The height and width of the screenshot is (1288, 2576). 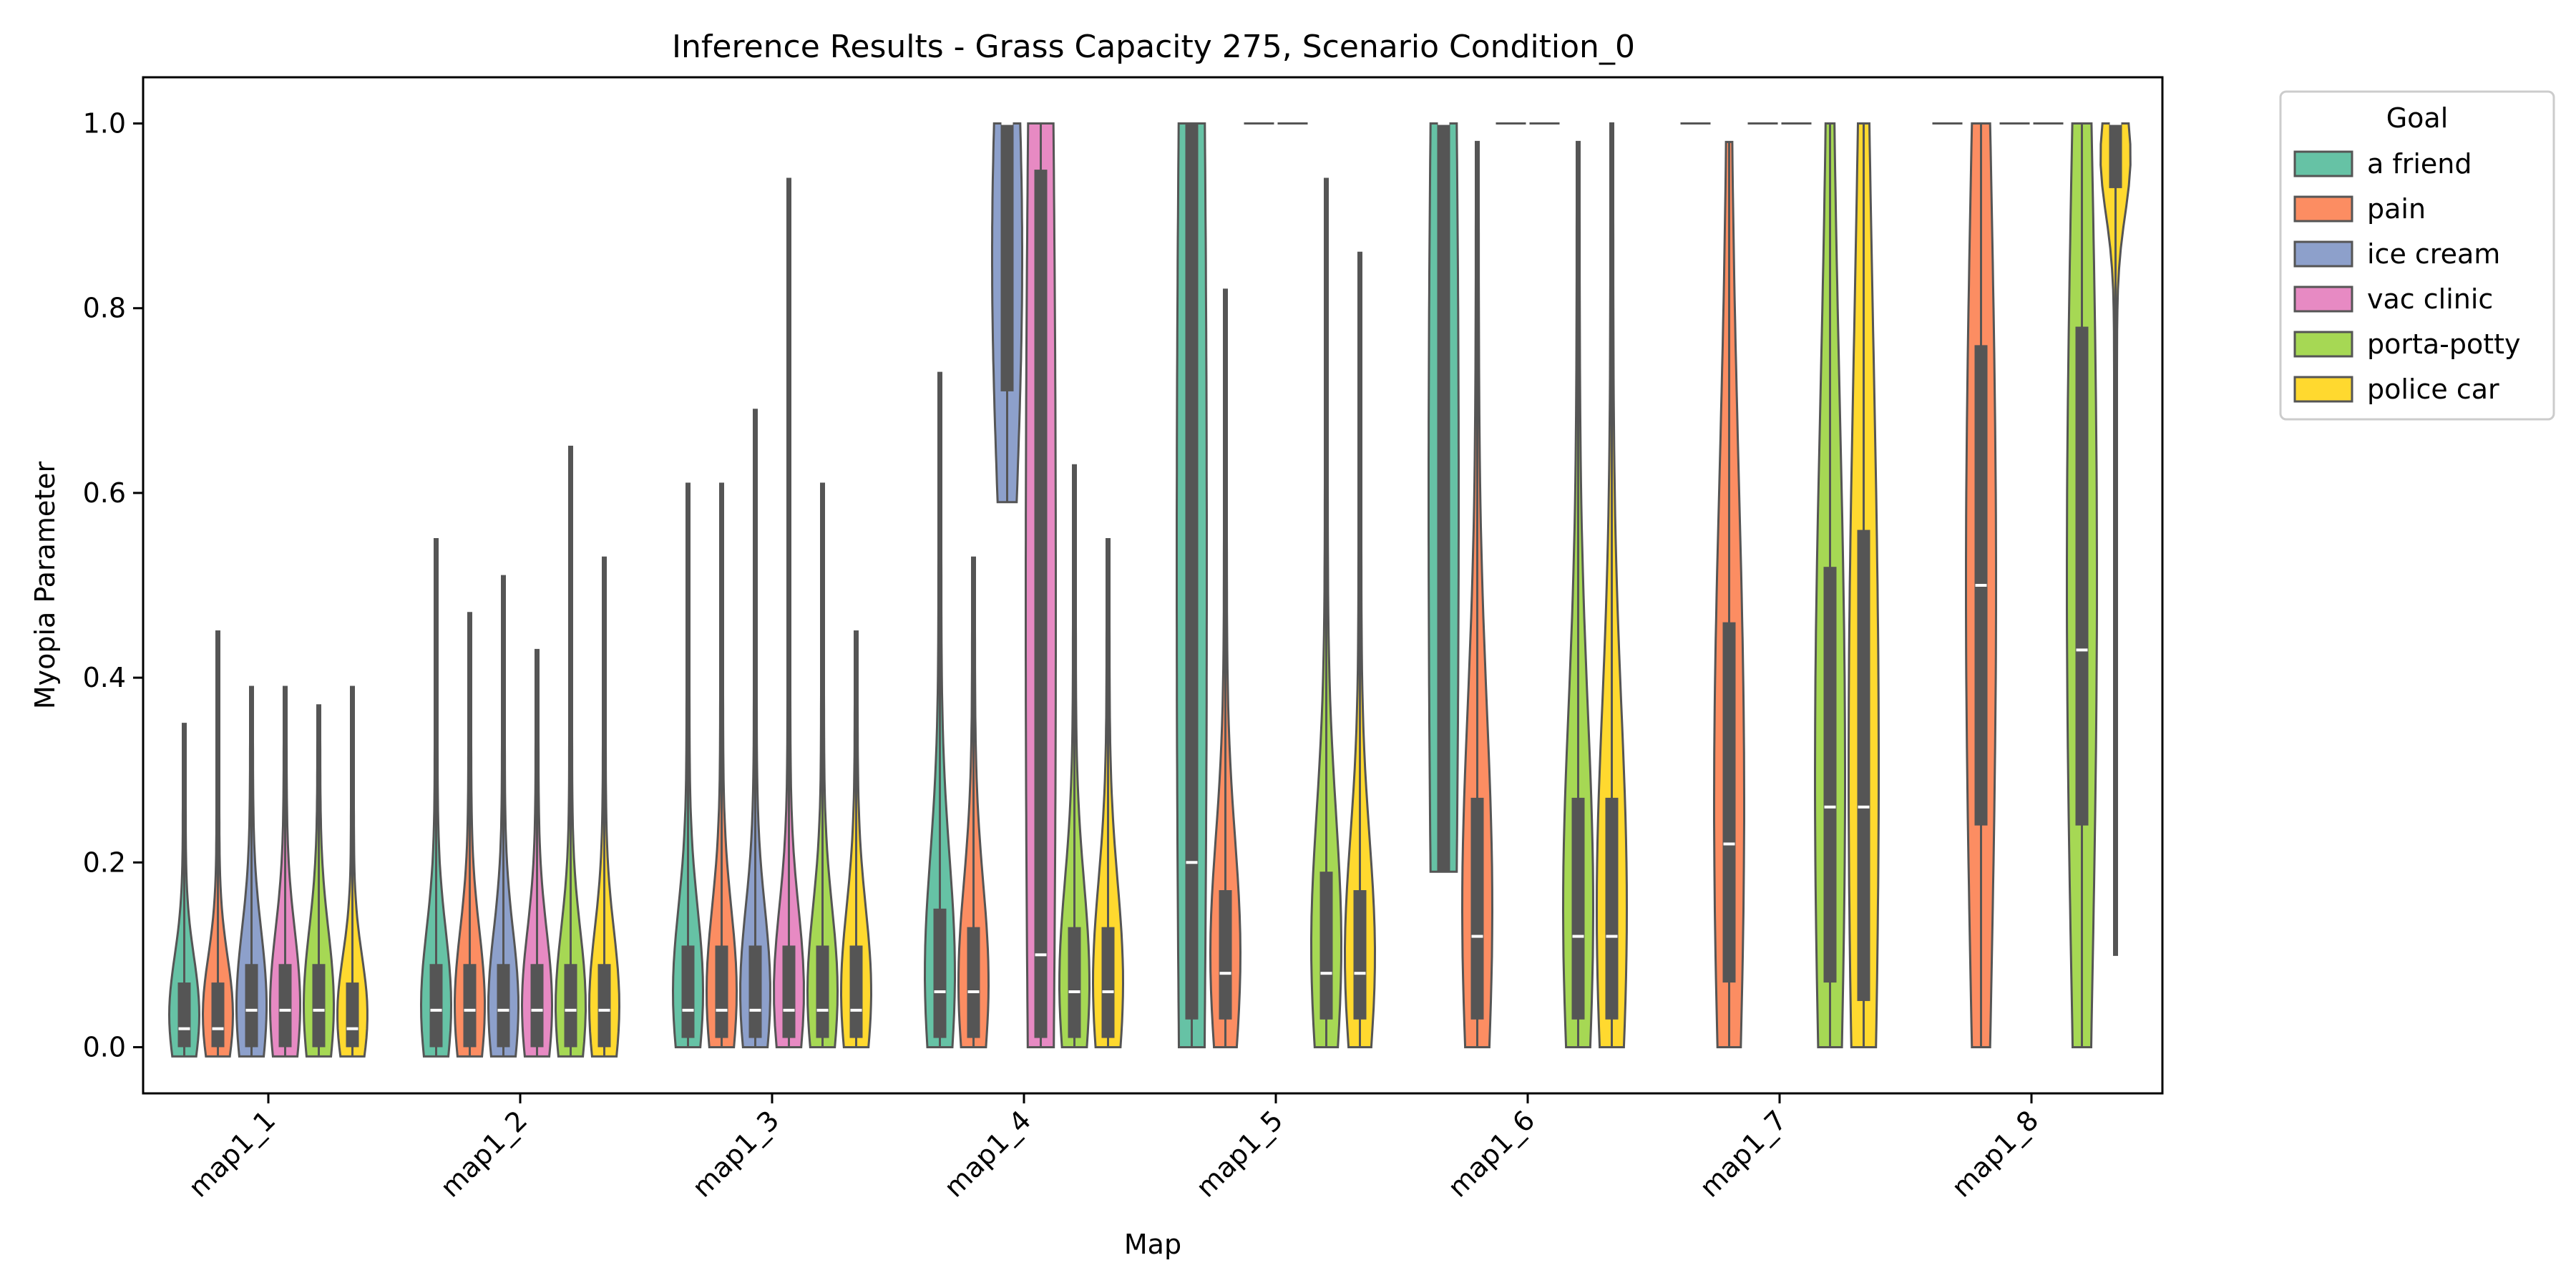 I want to click on legend-entry-label: porta-potty, so click(x=2444, y=344).